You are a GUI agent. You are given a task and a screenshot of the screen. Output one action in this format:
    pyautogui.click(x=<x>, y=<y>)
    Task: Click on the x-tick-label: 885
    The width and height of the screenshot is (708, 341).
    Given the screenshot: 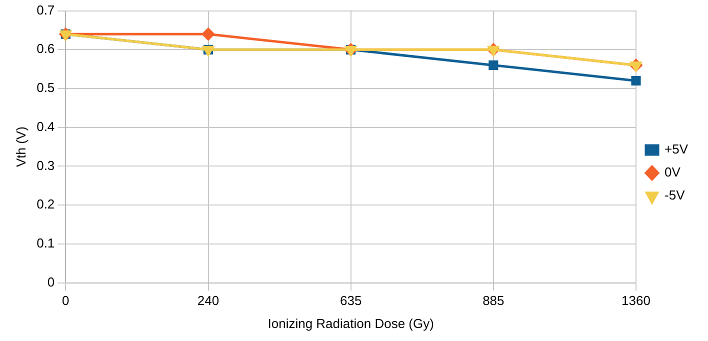 What is the action you would take?
    pyautogui.click(x=493, y=300)
    